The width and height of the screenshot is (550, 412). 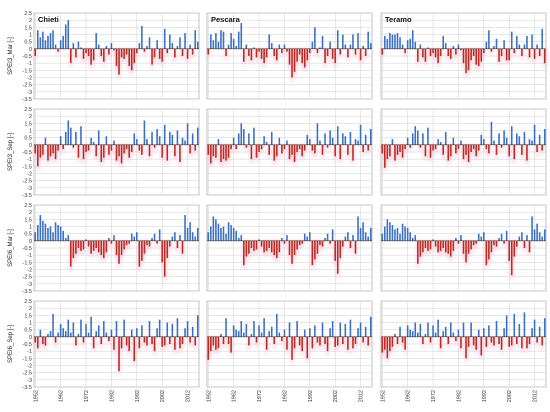 What do you see at coordinates (336, 396) in the screenshot?
I see `x-tick-label: 2002` at bounding box center [336, 396].